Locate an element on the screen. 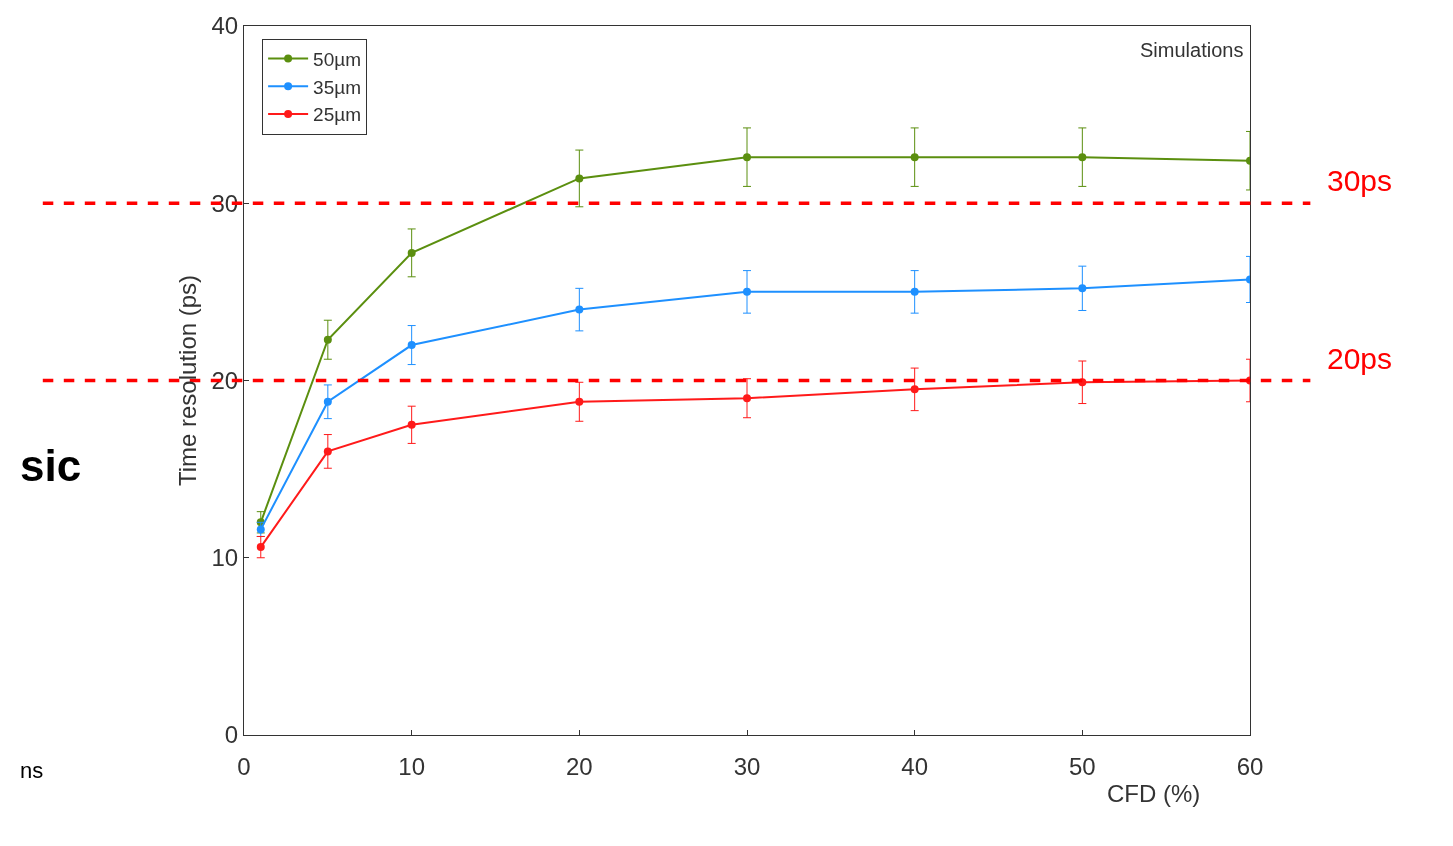  legend-label: 25µm is located at coordinates (337, 115).